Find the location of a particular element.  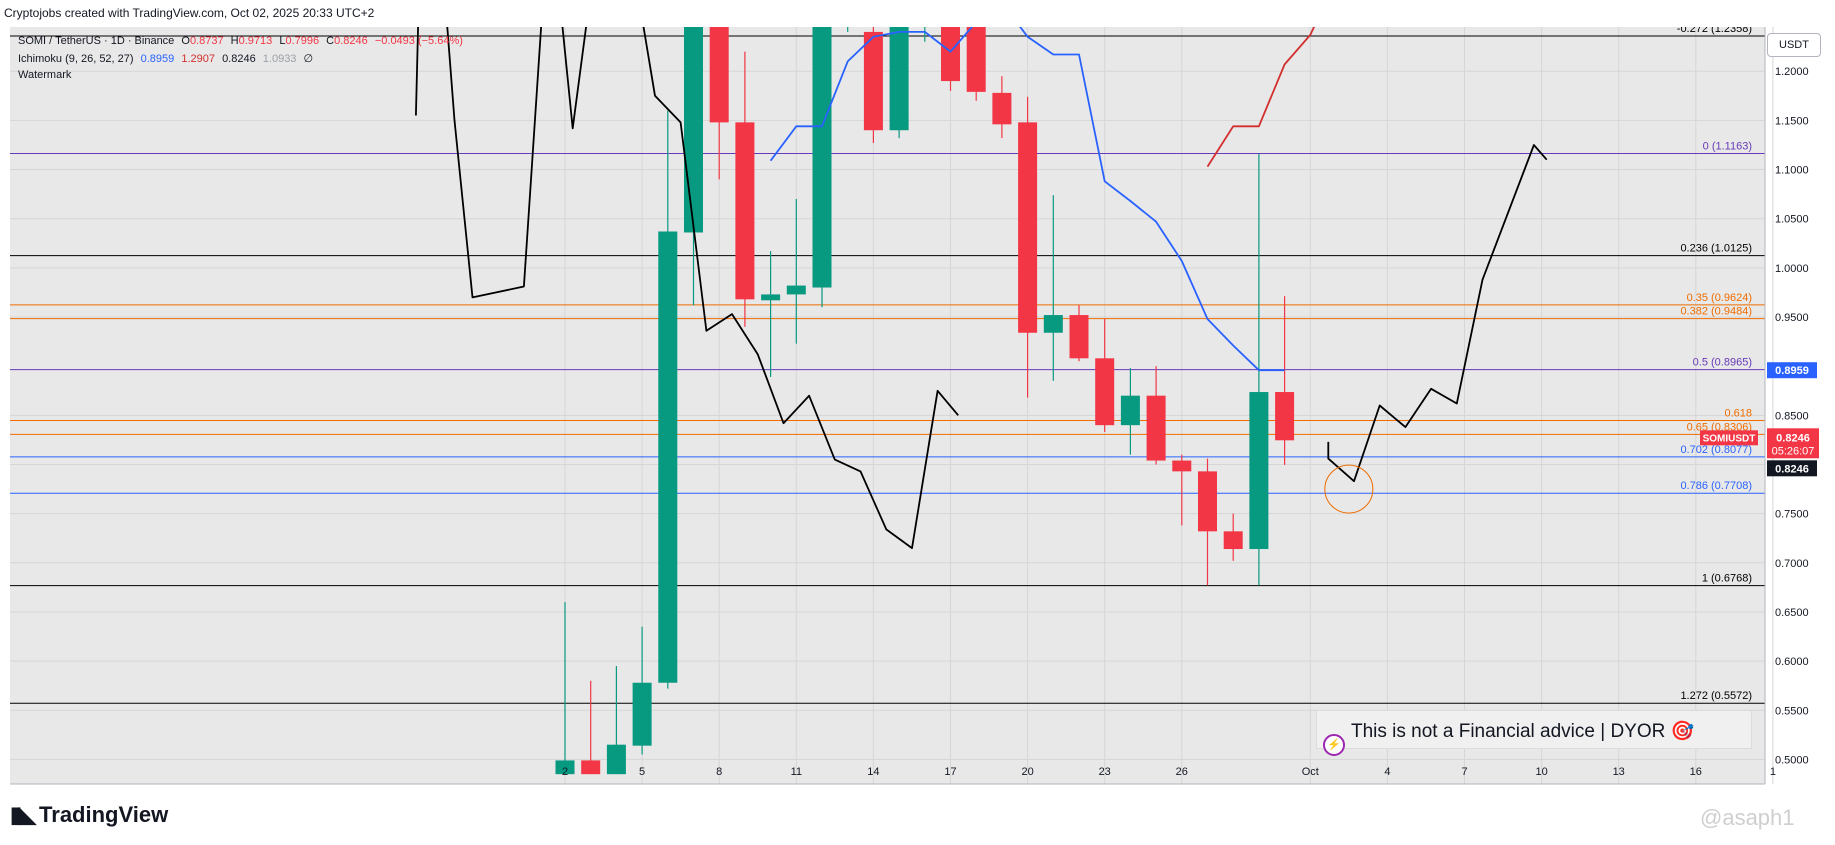

tradingview-logo-icon: ▮◣ is located at coordinates (23, 814).